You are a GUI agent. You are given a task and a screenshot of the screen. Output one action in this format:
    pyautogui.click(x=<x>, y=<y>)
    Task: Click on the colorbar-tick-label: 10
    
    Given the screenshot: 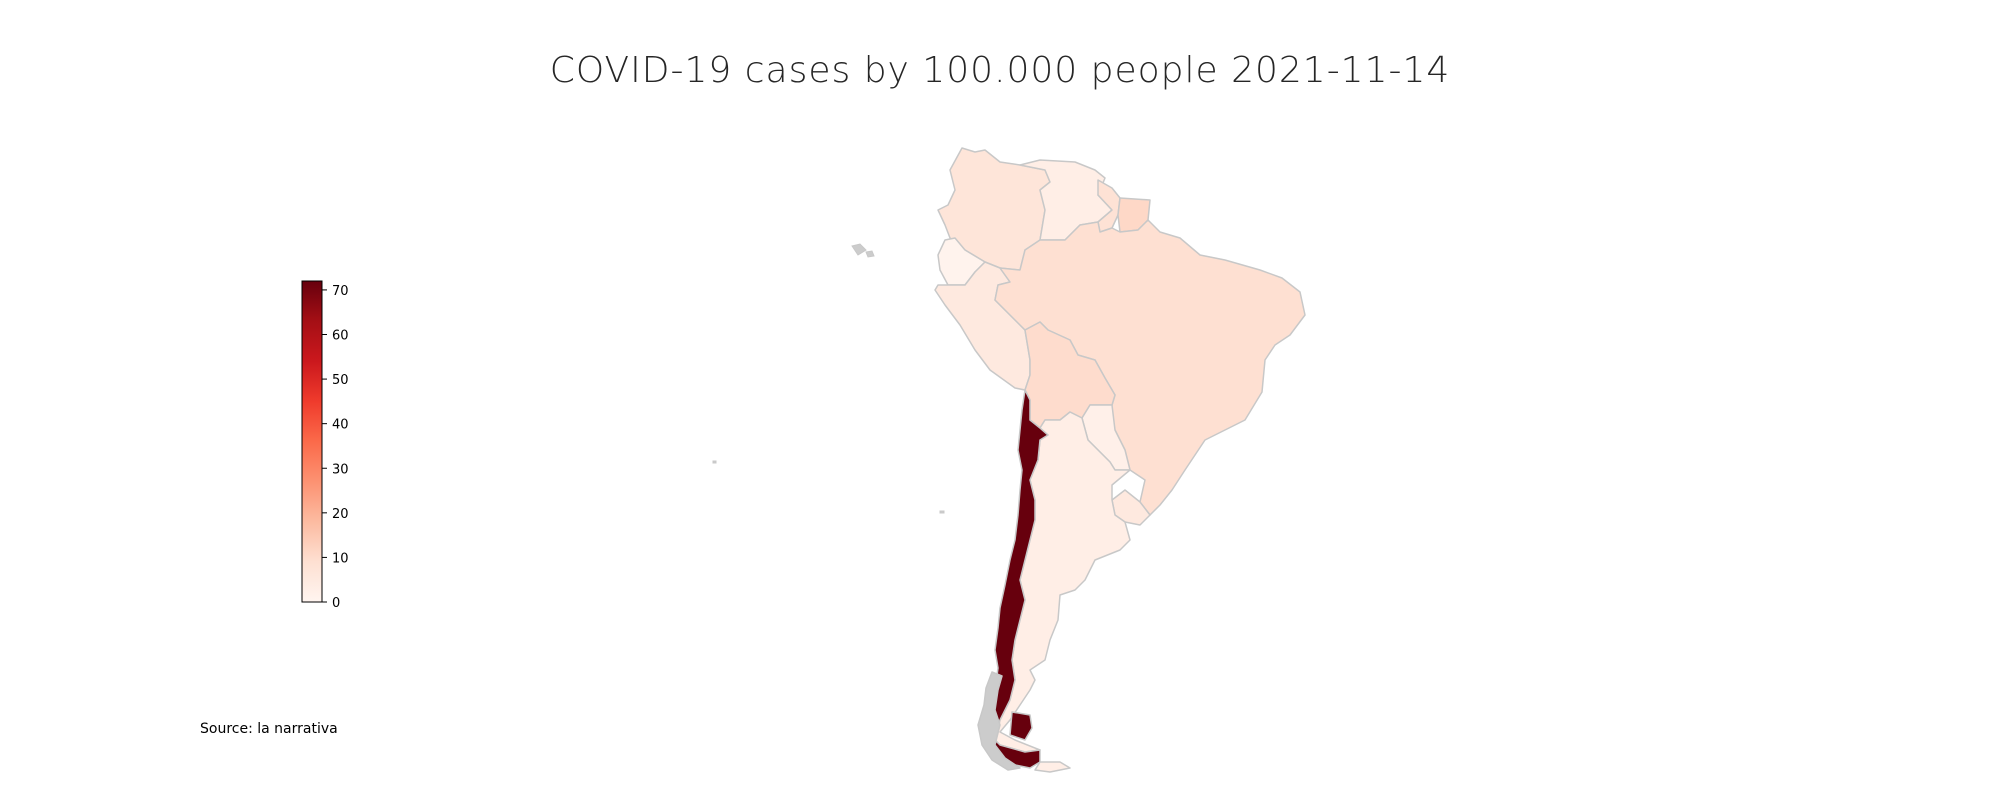 What is the action you would take?
    pyautogui.click(x=340, y=558)
    